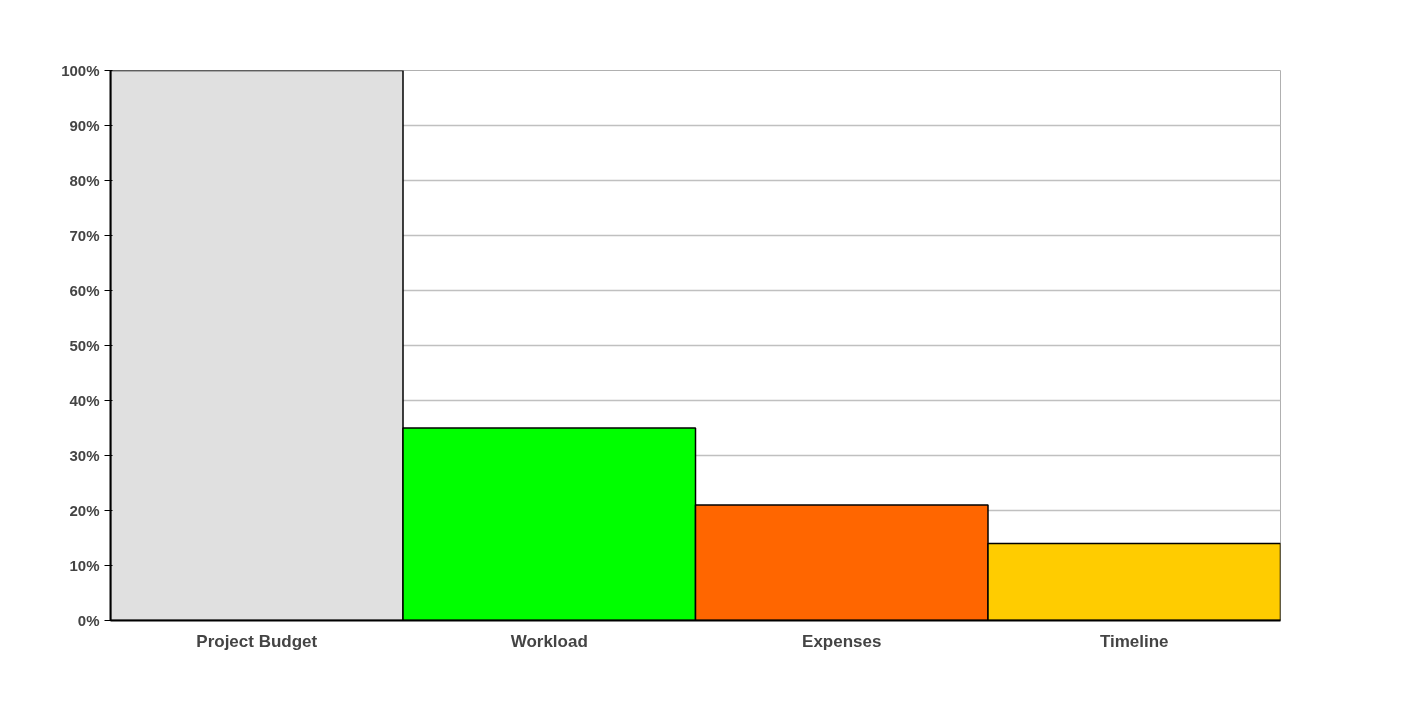 The height and width of the screenshot is (719, 1401). I want to click on x-tick-label: Workload, so click(549, 641).